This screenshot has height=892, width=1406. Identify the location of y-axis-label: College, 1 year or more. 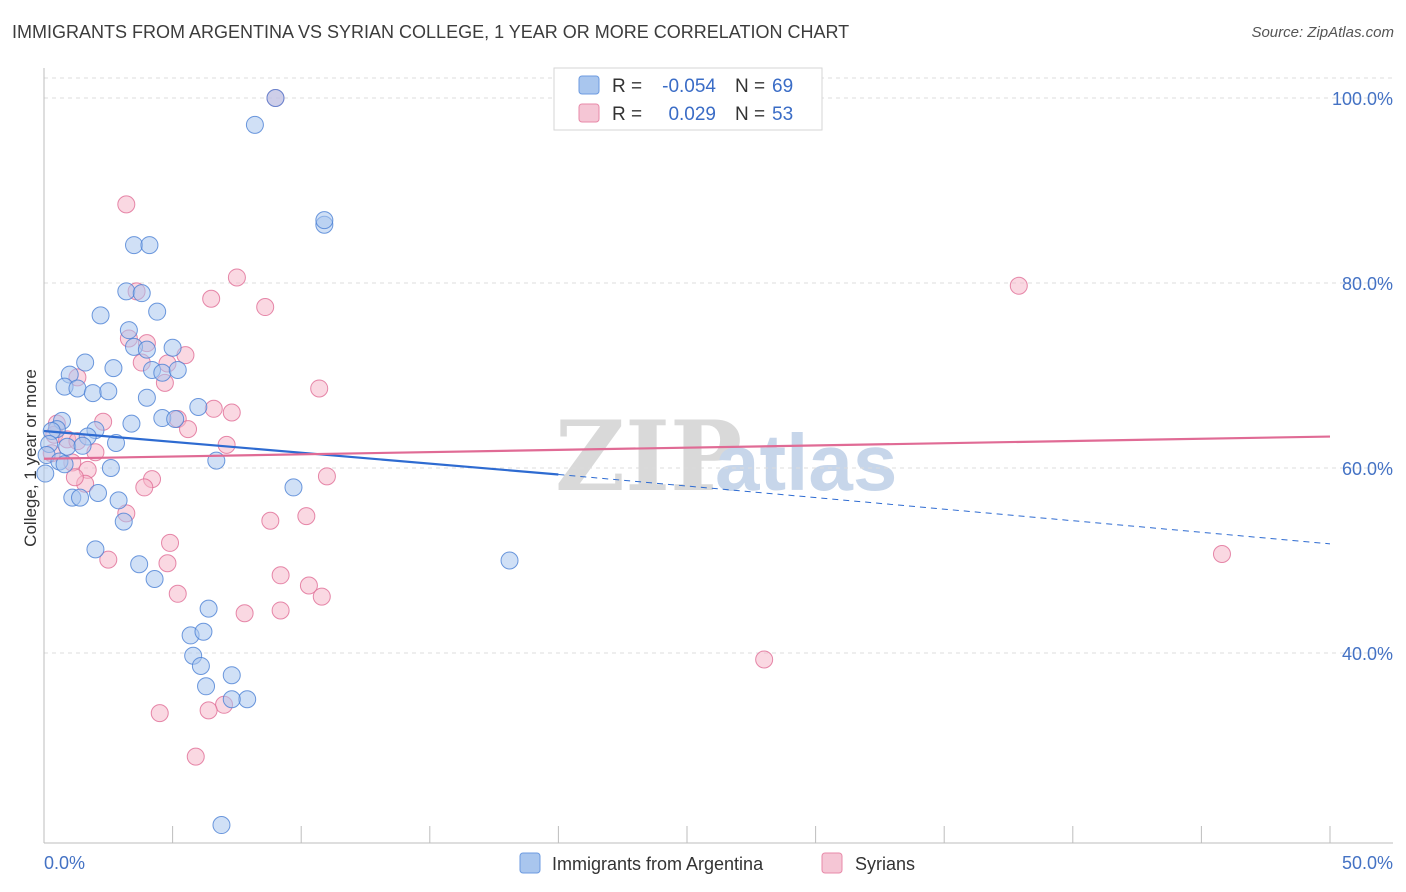
(30, 458).